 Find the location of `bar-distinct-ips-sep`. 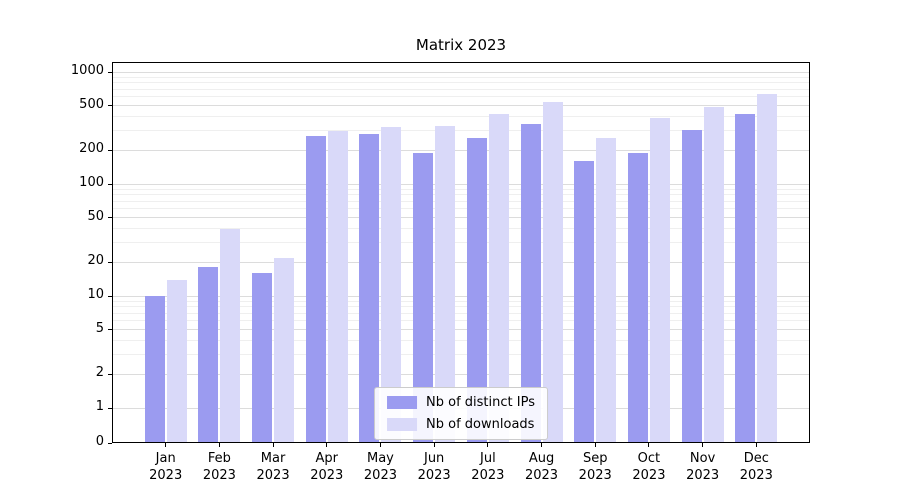

bar-distinct-ips-sep is located at coordinates (584, 302).